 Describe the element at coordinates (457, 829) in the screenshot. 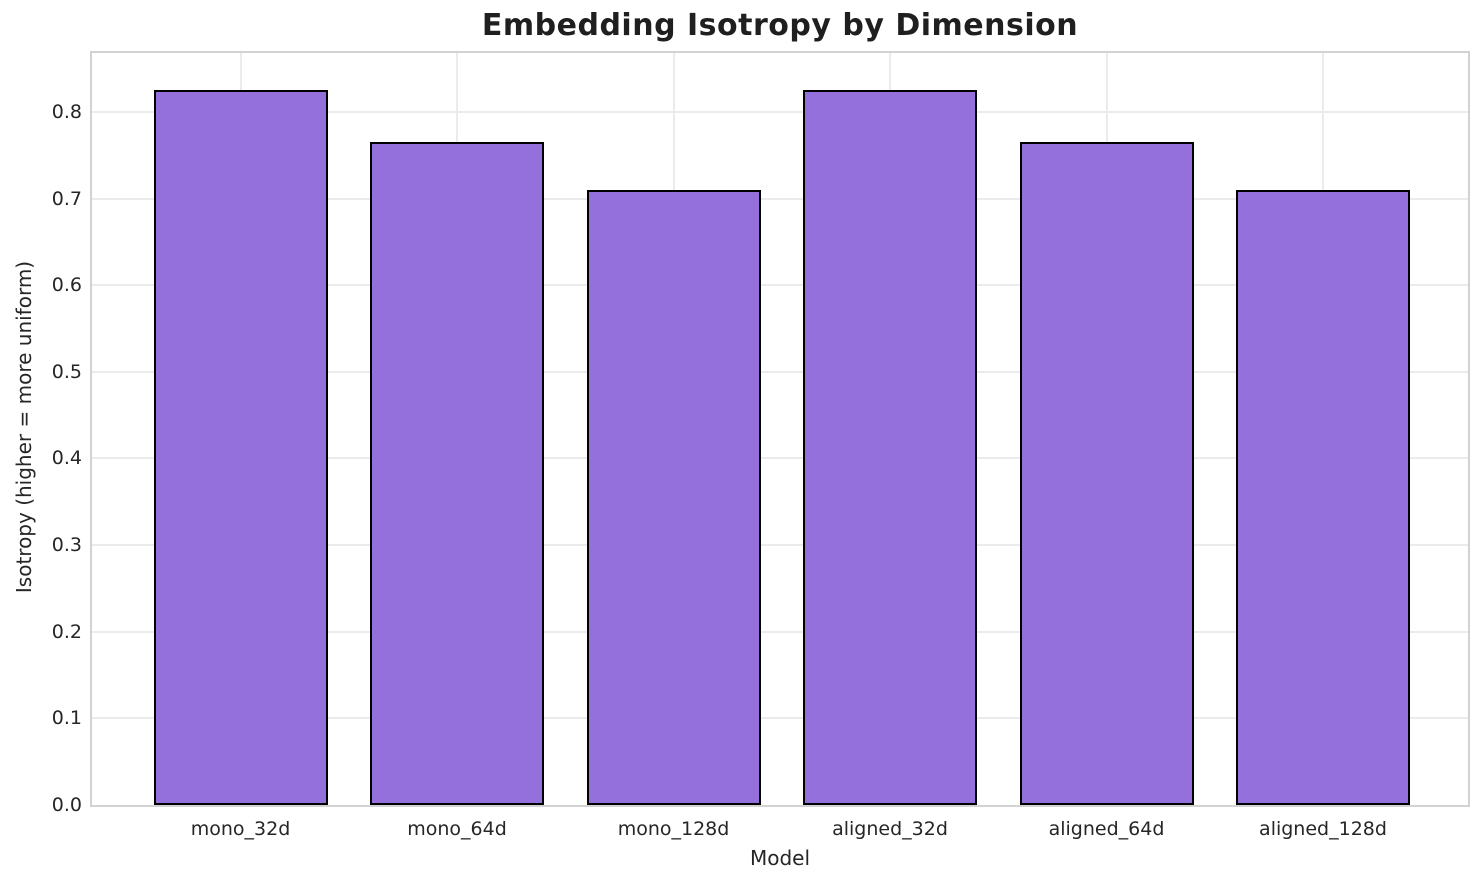

I see `x-tick-label: mono_64d` at that location.